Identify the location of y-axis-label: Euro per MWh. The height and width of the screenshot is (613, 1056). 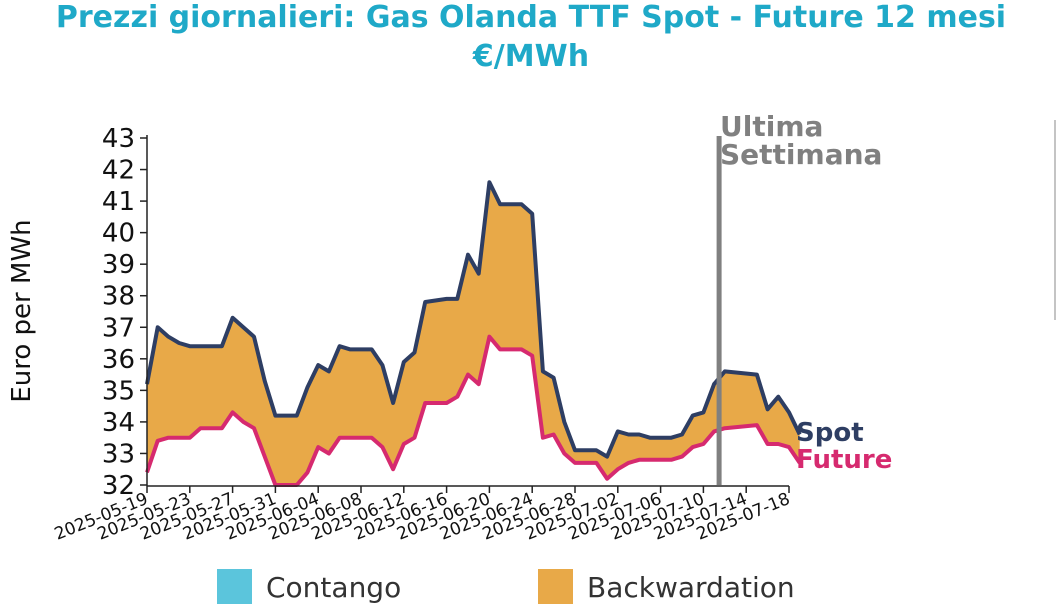
(22, 310).